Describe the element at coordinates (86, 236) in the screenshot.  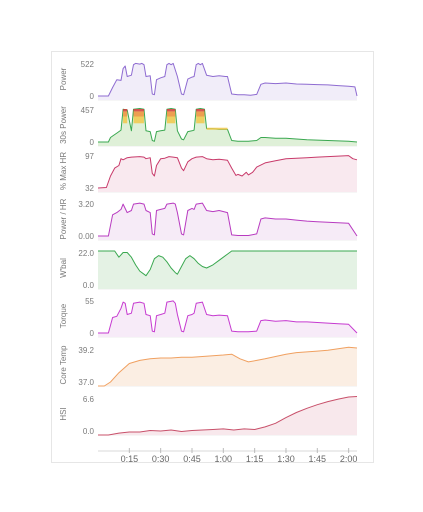
I see `power-hr-ymin-label: 0.00` at that location.